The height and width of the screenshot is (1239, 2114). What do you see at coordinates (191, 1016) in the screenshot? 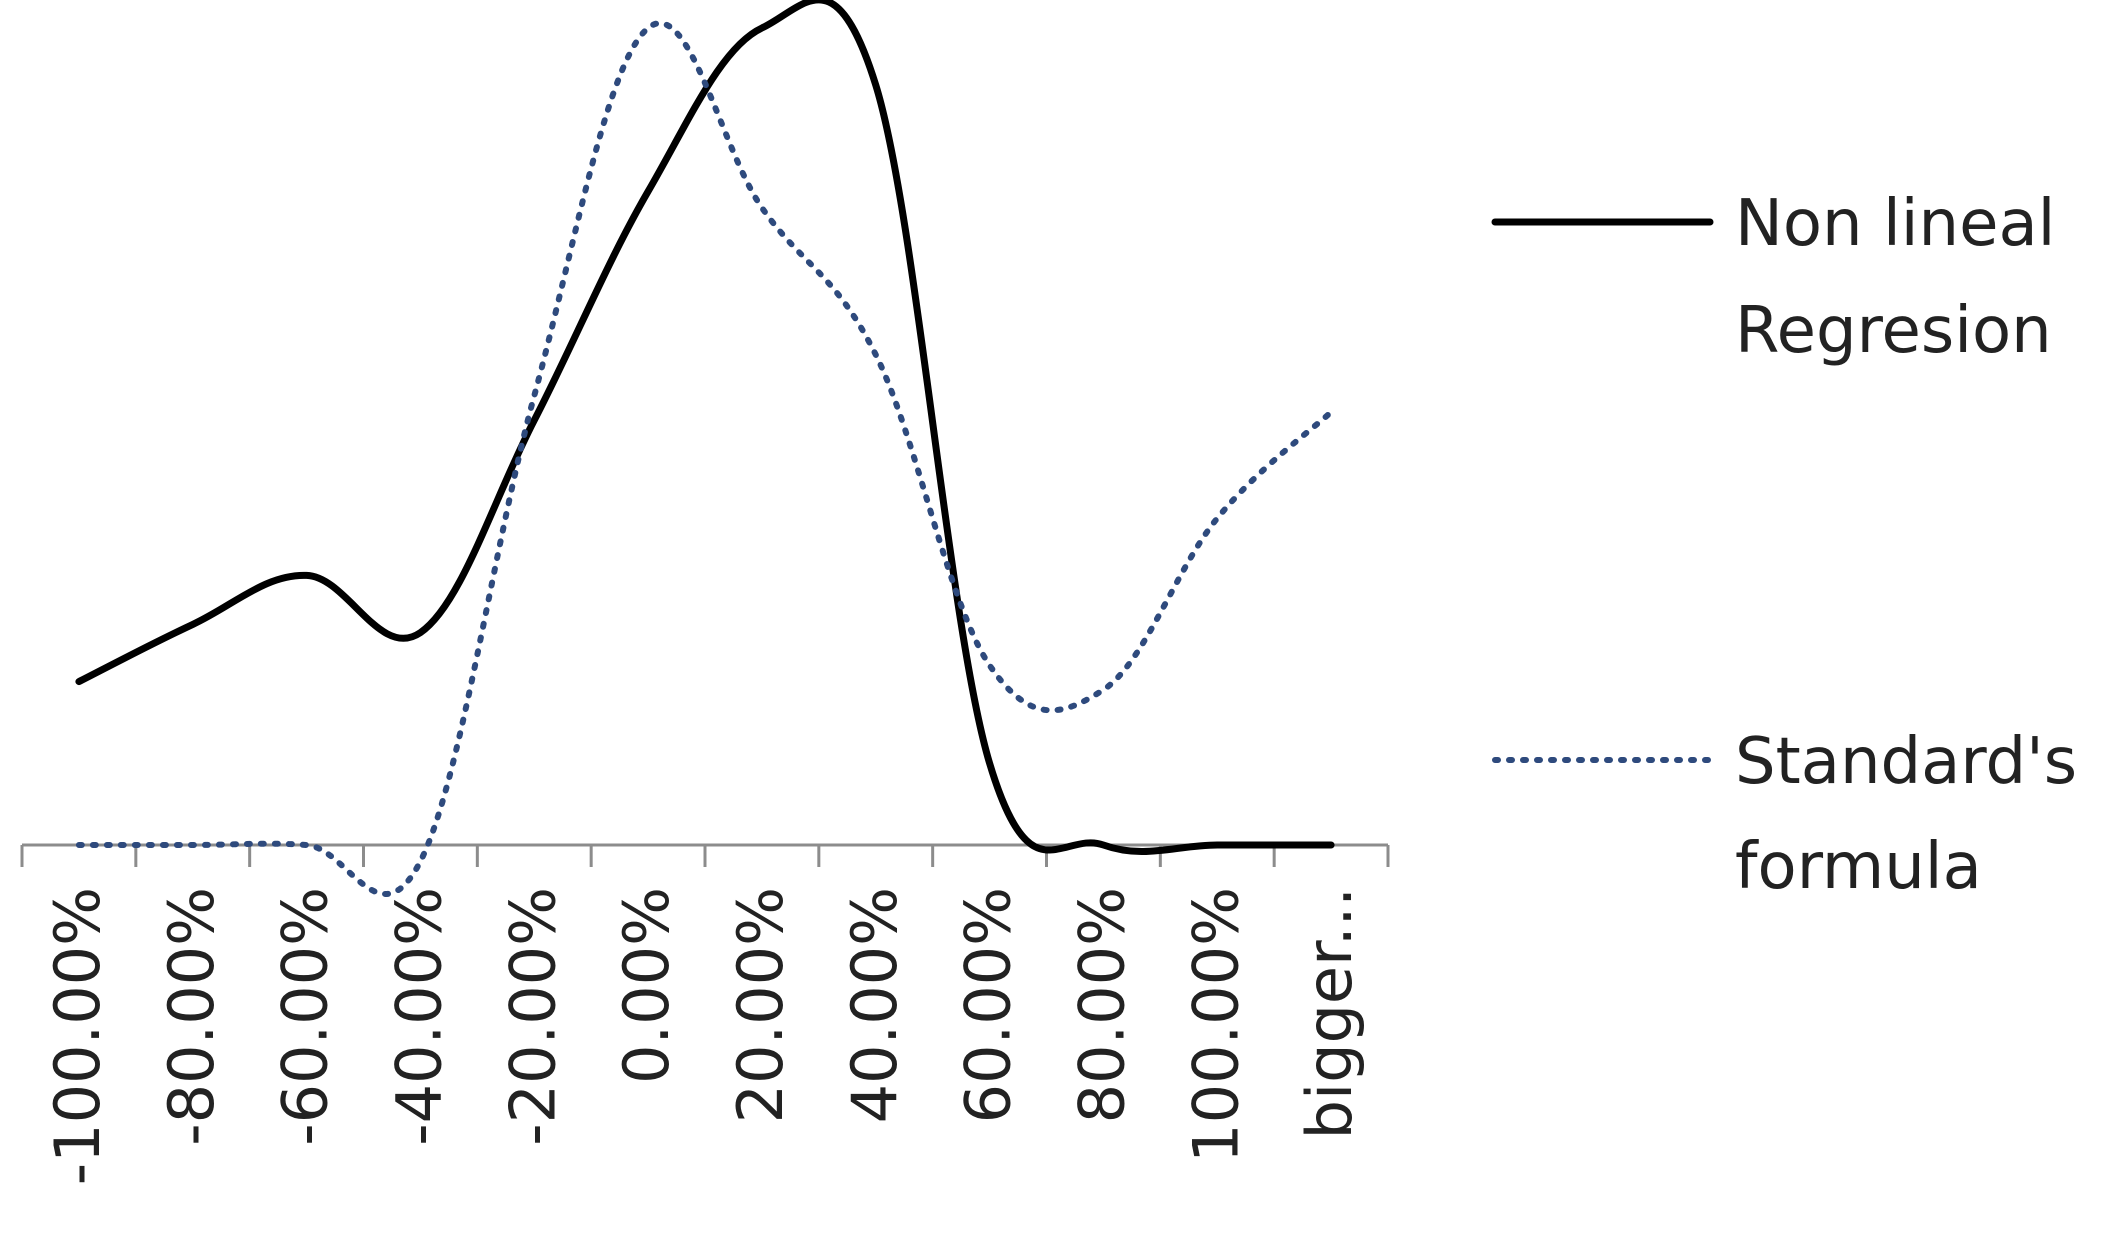
I see `x-tick-label: -80.00%` at bounding box center [191, 1016].